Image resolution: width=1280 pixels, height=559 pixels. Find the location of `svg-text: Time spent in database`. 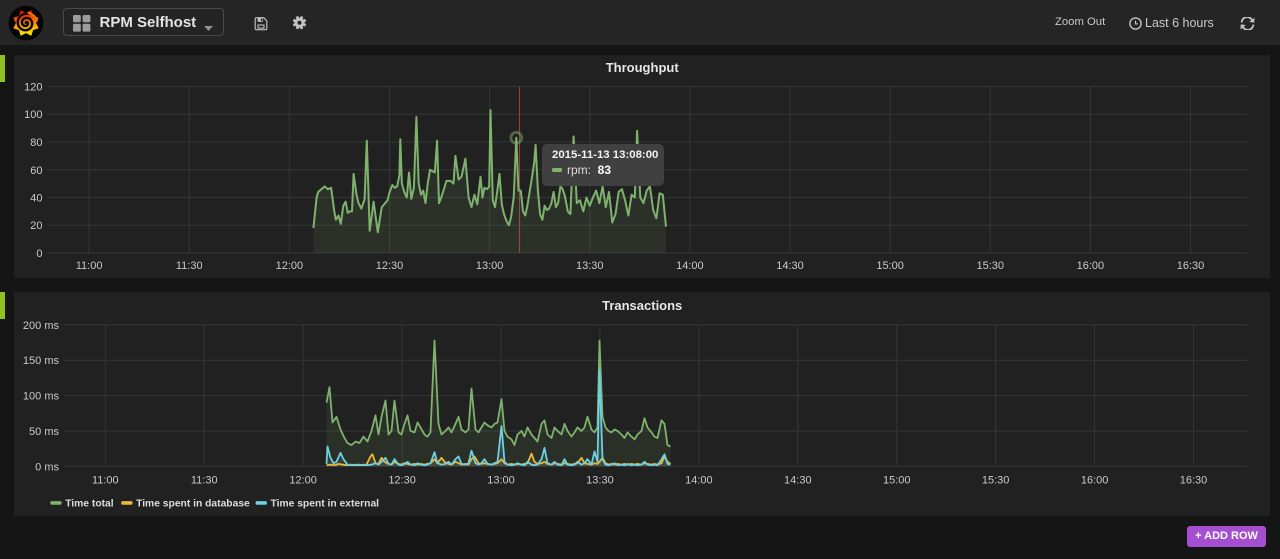

svg-text: Time spent in database is located at coordinates (193, 503).